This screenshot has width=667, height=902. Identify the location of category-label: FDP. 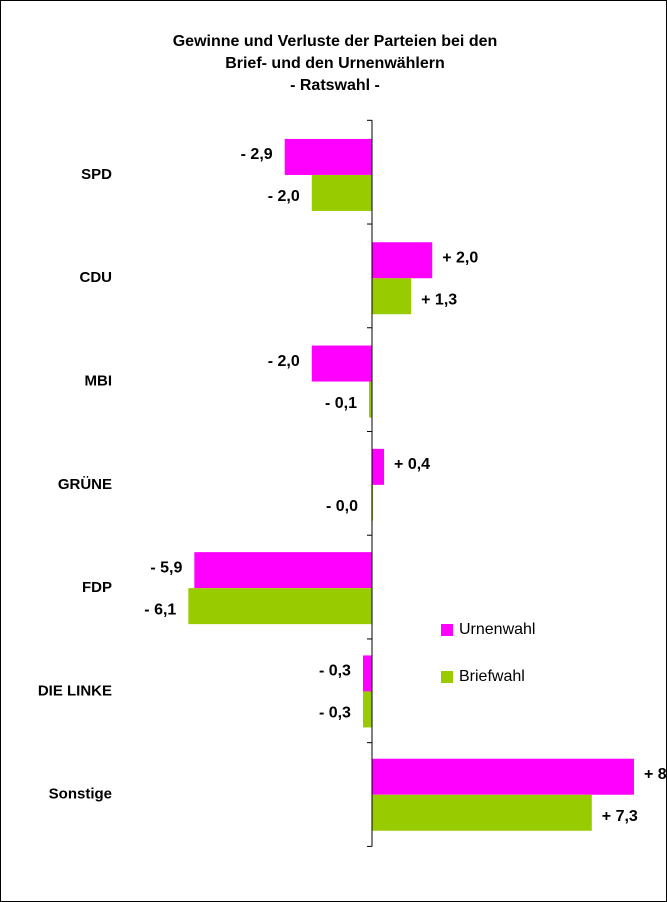
(97, 587).